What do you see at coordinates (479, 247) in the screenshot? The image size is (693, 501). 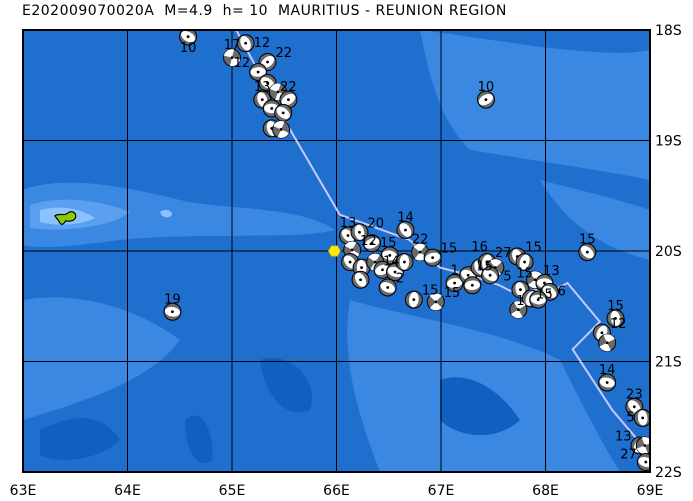 I see `depth-label: 16` at bounding box center [479, 247].